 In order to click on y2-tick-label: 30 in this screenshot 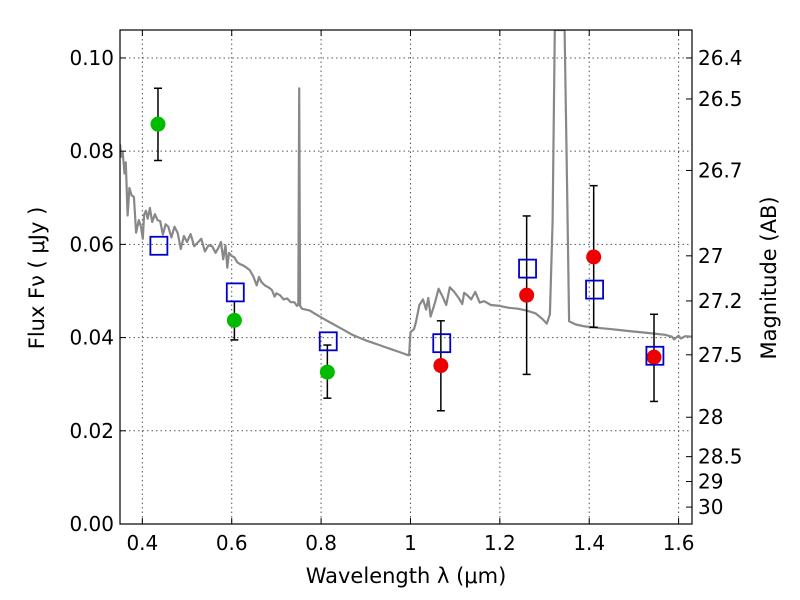, I will do `click(710, 507)`.